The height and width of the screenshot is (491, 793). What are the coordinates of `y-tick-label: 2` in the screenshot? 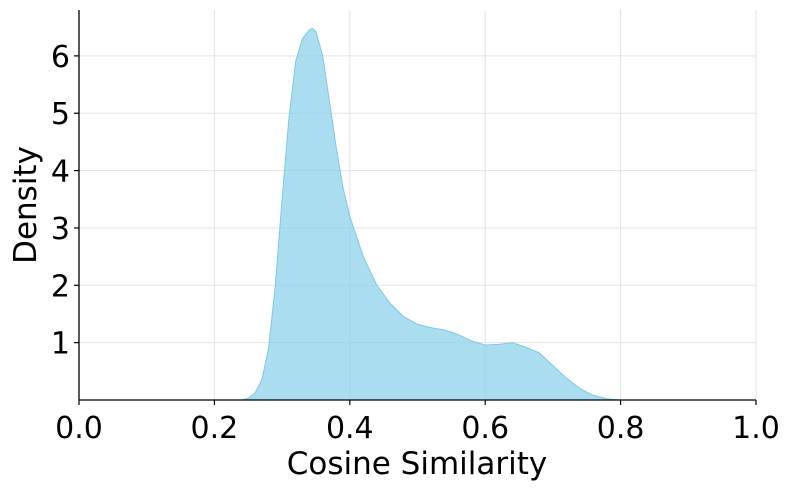 It's located at (60, 286).